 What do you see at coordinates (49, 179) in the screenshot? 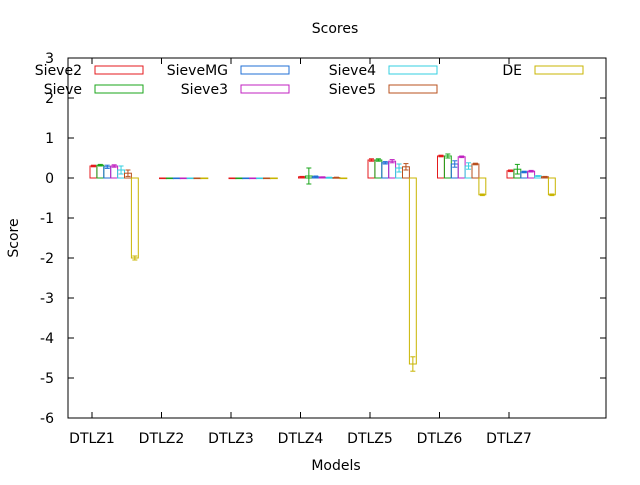
I see `y-tick-label: 0` at bounding box center [49, 179].